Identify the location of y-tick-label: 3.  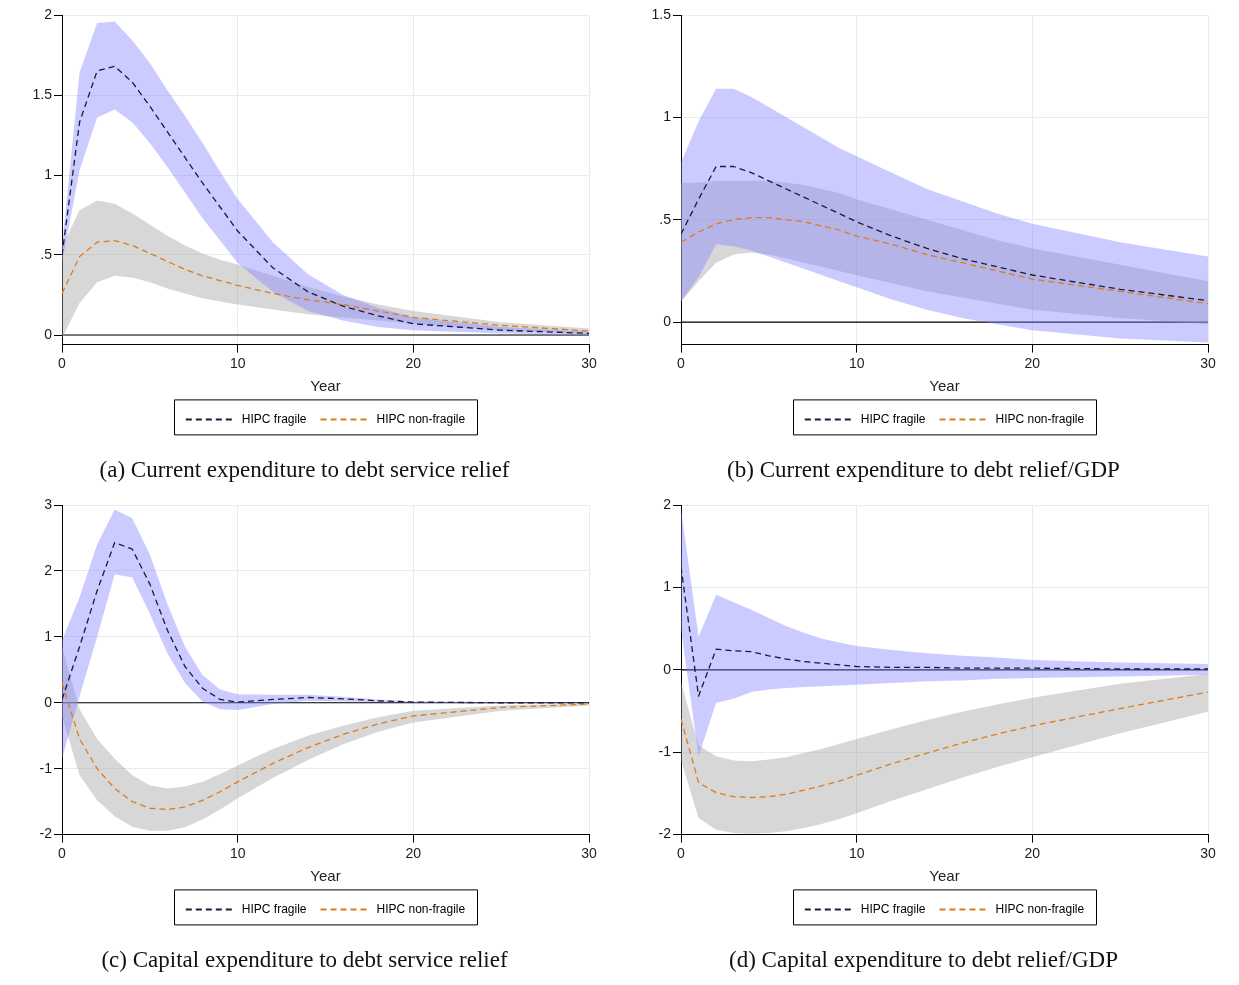
(48, 503).